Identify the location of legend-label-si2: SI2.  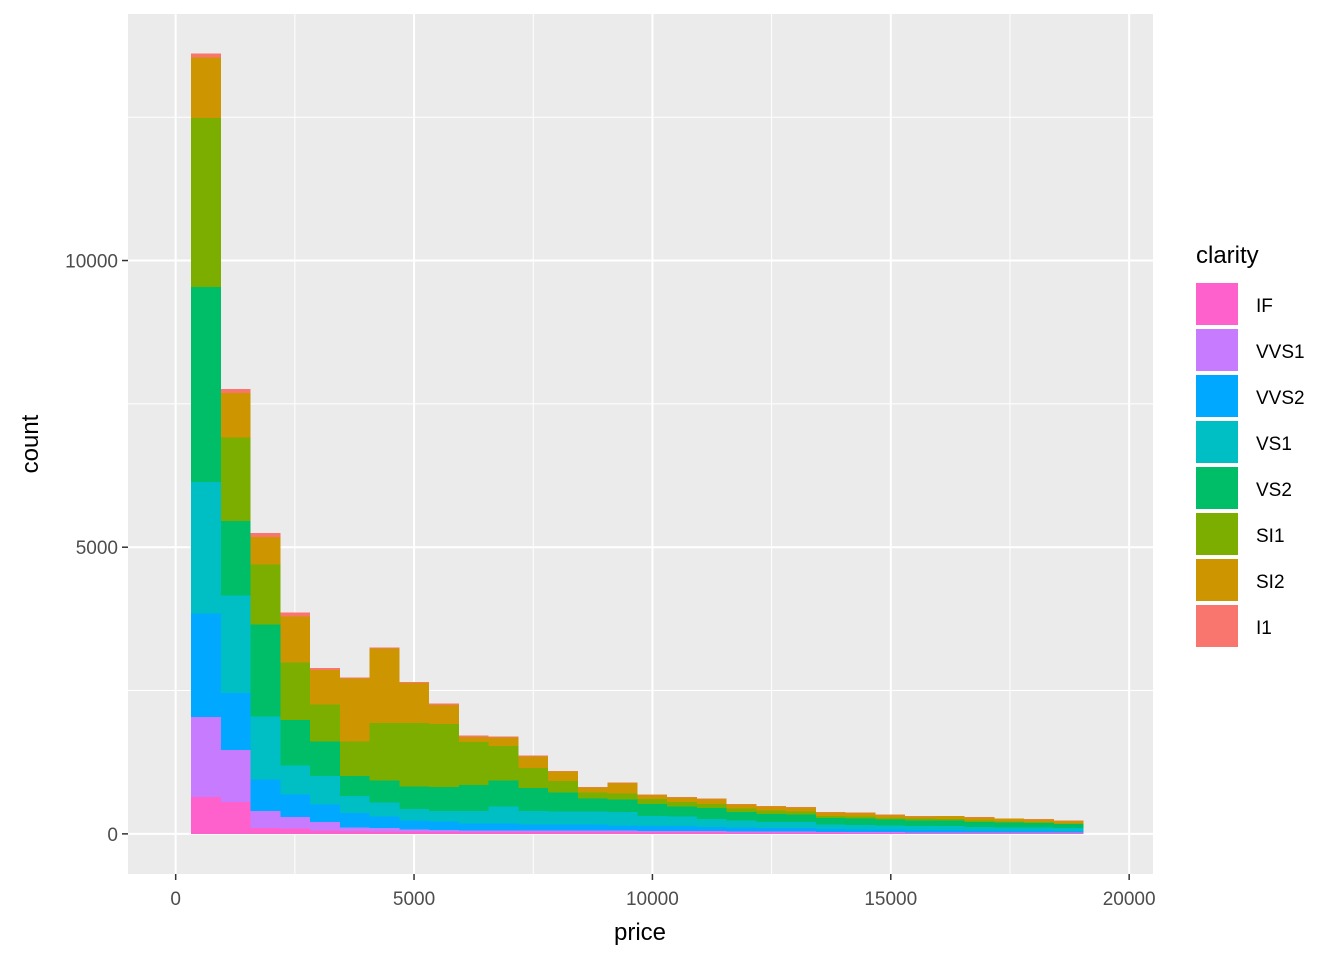
(1270, 582).